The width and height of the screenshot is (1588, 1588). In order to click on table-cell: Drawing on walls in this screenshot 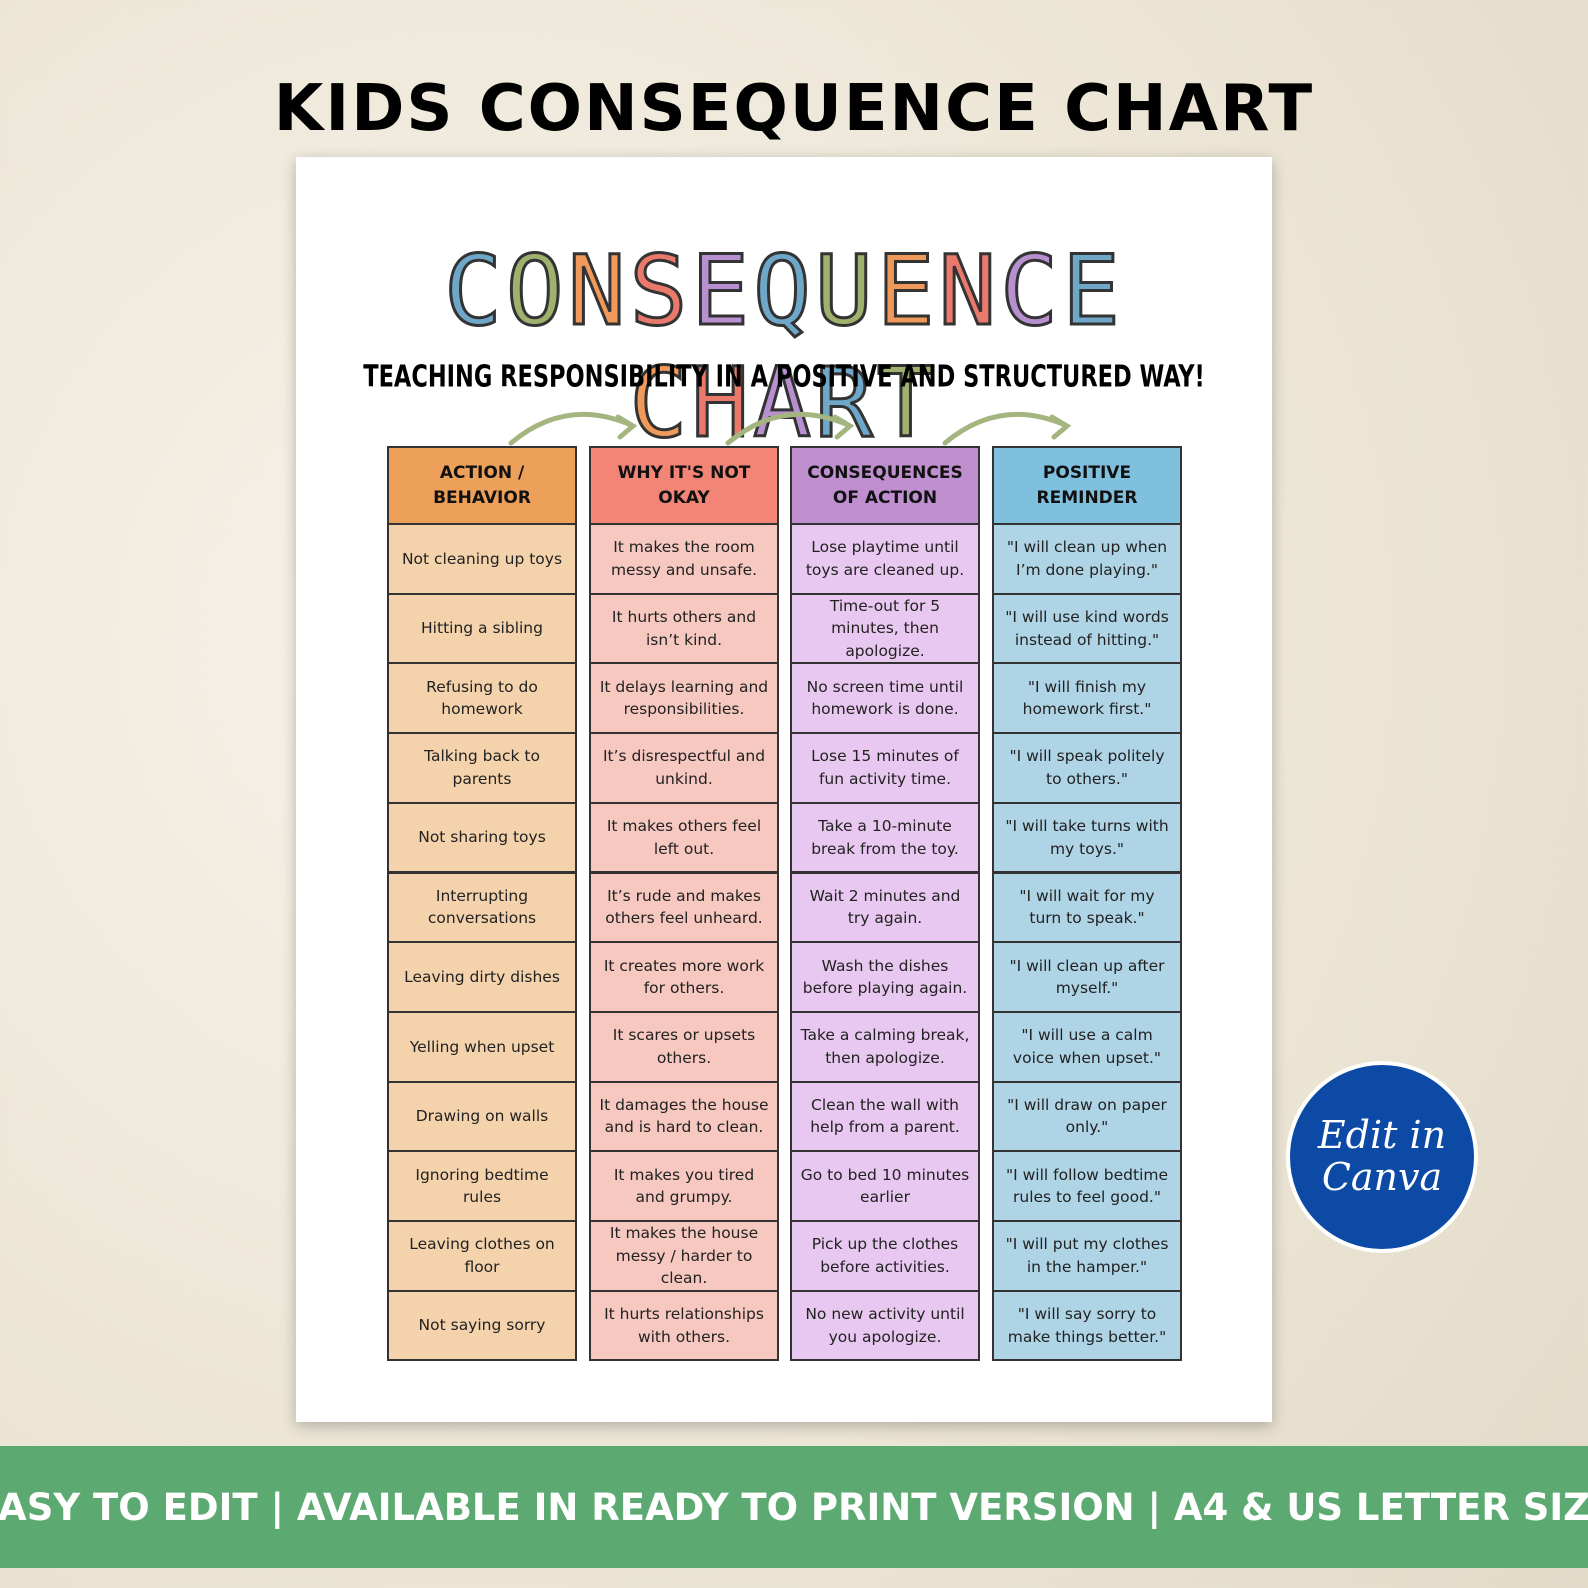, I will do `click(482, 1116)`.